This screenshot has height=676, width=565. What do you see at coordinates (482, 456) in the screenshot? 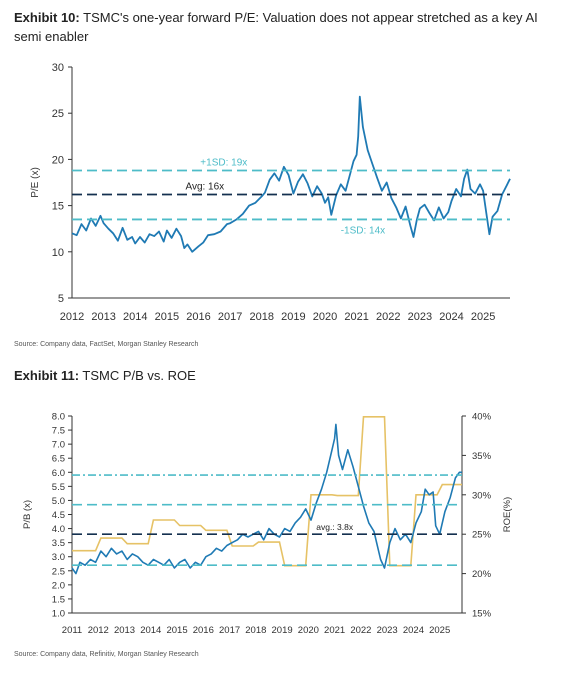
I see `y2-tick-label: 35%` at bounding box center [482, 456].